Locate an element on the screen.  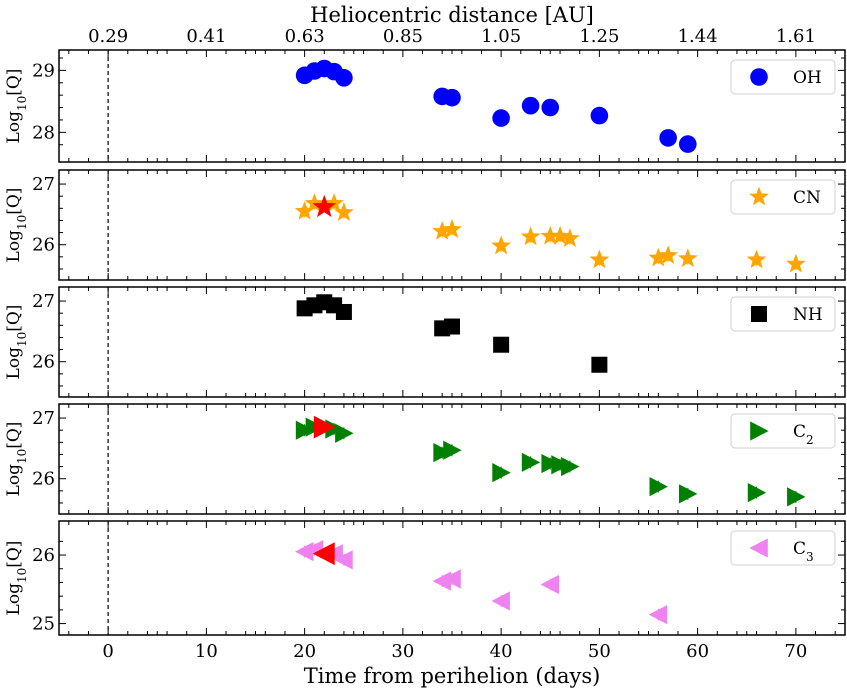
legend-label: CN is located at coordinates (807, 198).